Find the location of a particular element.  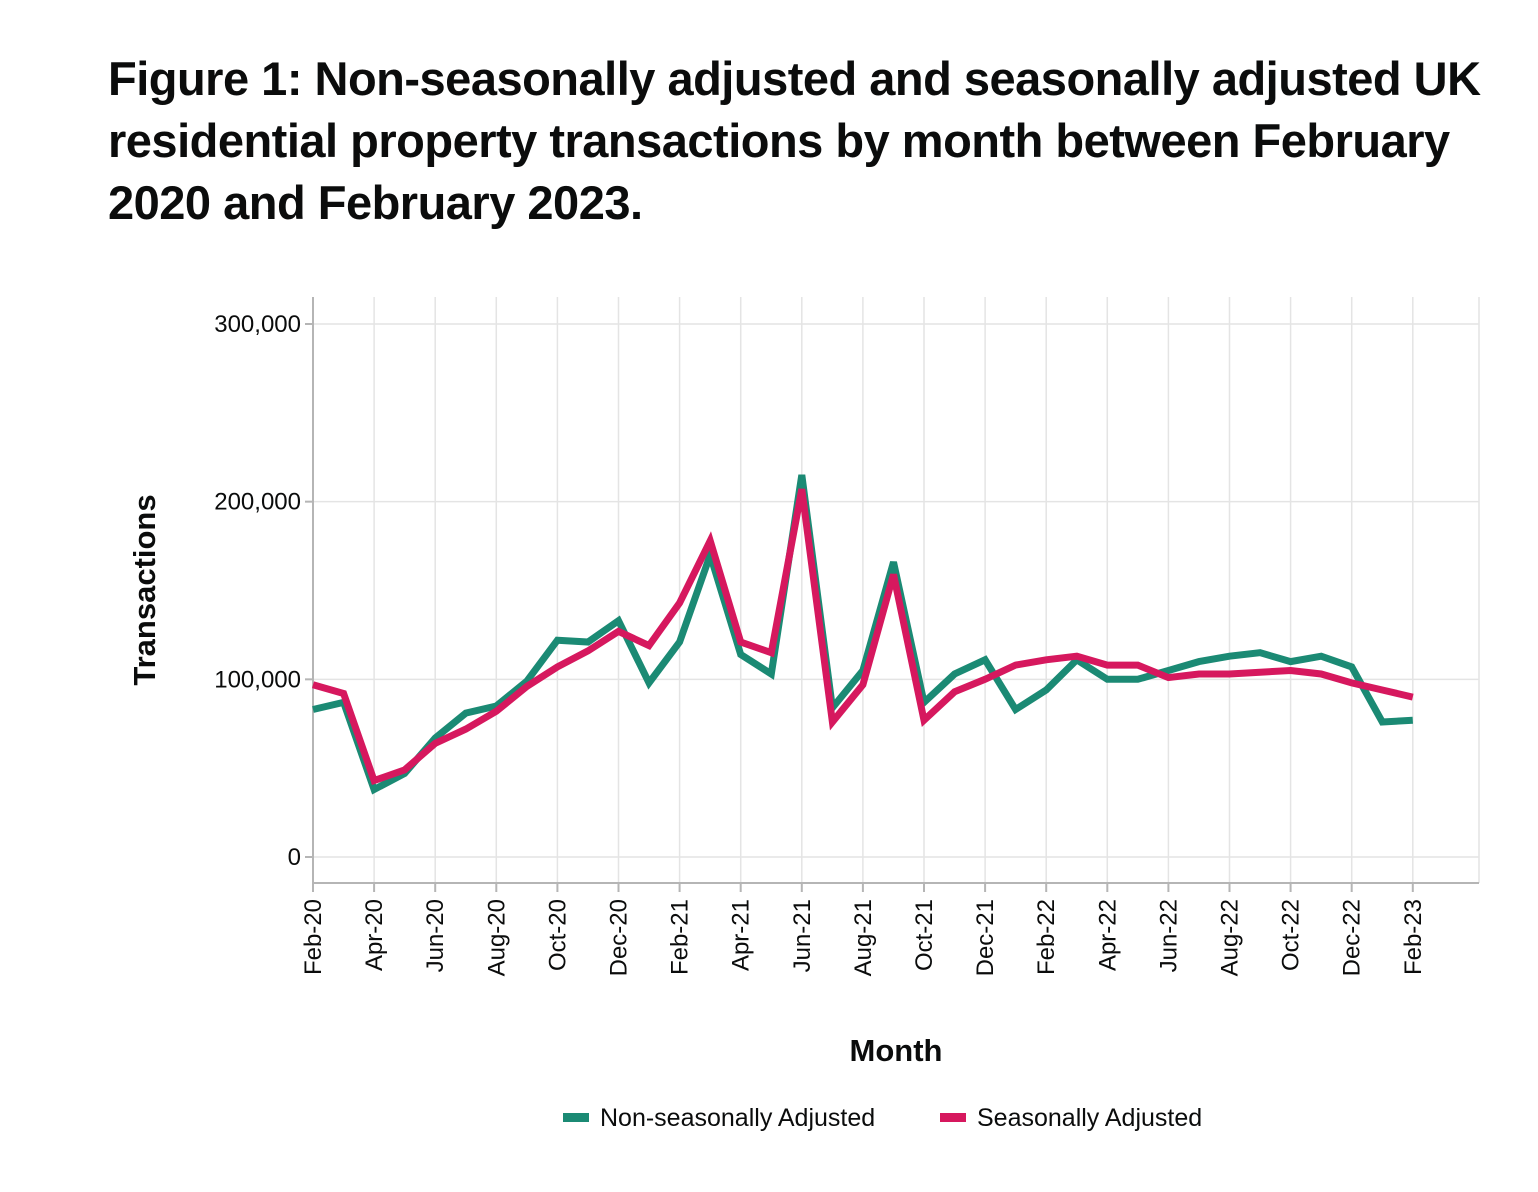

x-tick-label: Aug-22 is located at coordinates (1230, 937).